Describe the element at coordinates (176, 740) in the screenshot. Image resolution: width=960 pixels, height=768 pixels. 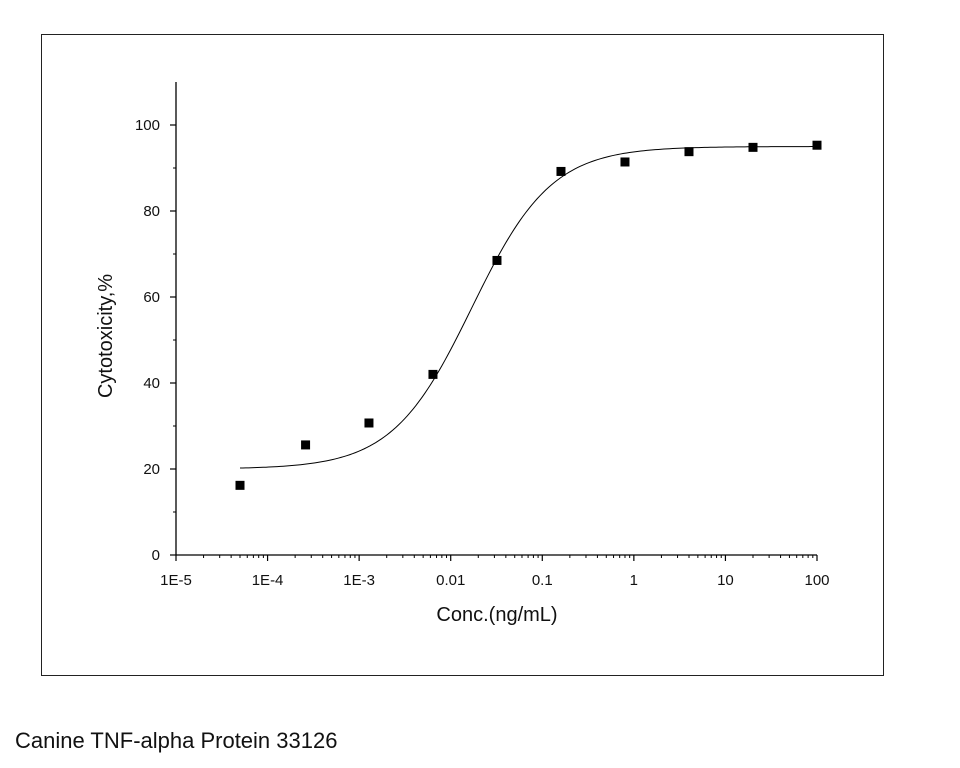
I see `figure-caption: Canine TNF-alpha Protein 33126` at that location.